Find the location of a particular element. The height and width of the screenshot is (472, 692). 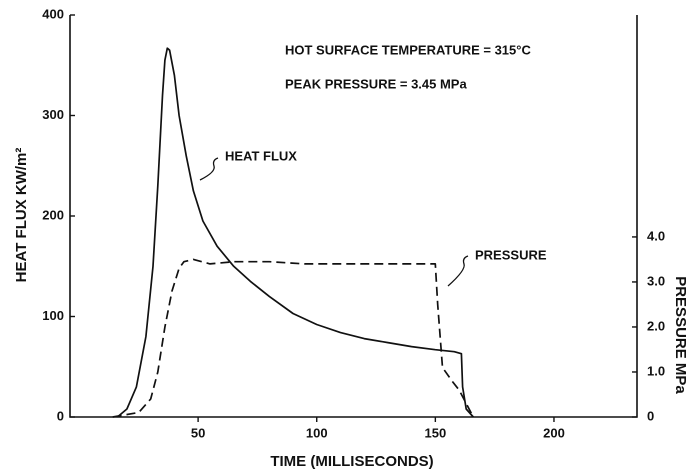

y2-tick-label: 0 is located at coordinates (650, 415).